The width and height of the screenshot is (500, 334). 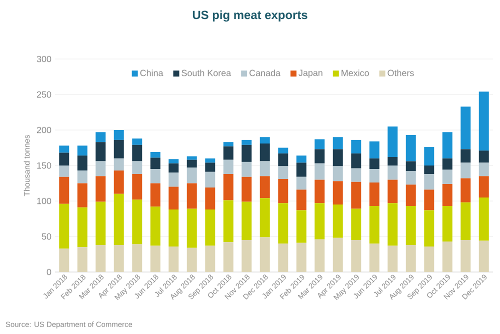 What do you see at coordinates (44, 59) in the screenshot?
I see `y-tick-label: 300` at bounding box center [44, 59].